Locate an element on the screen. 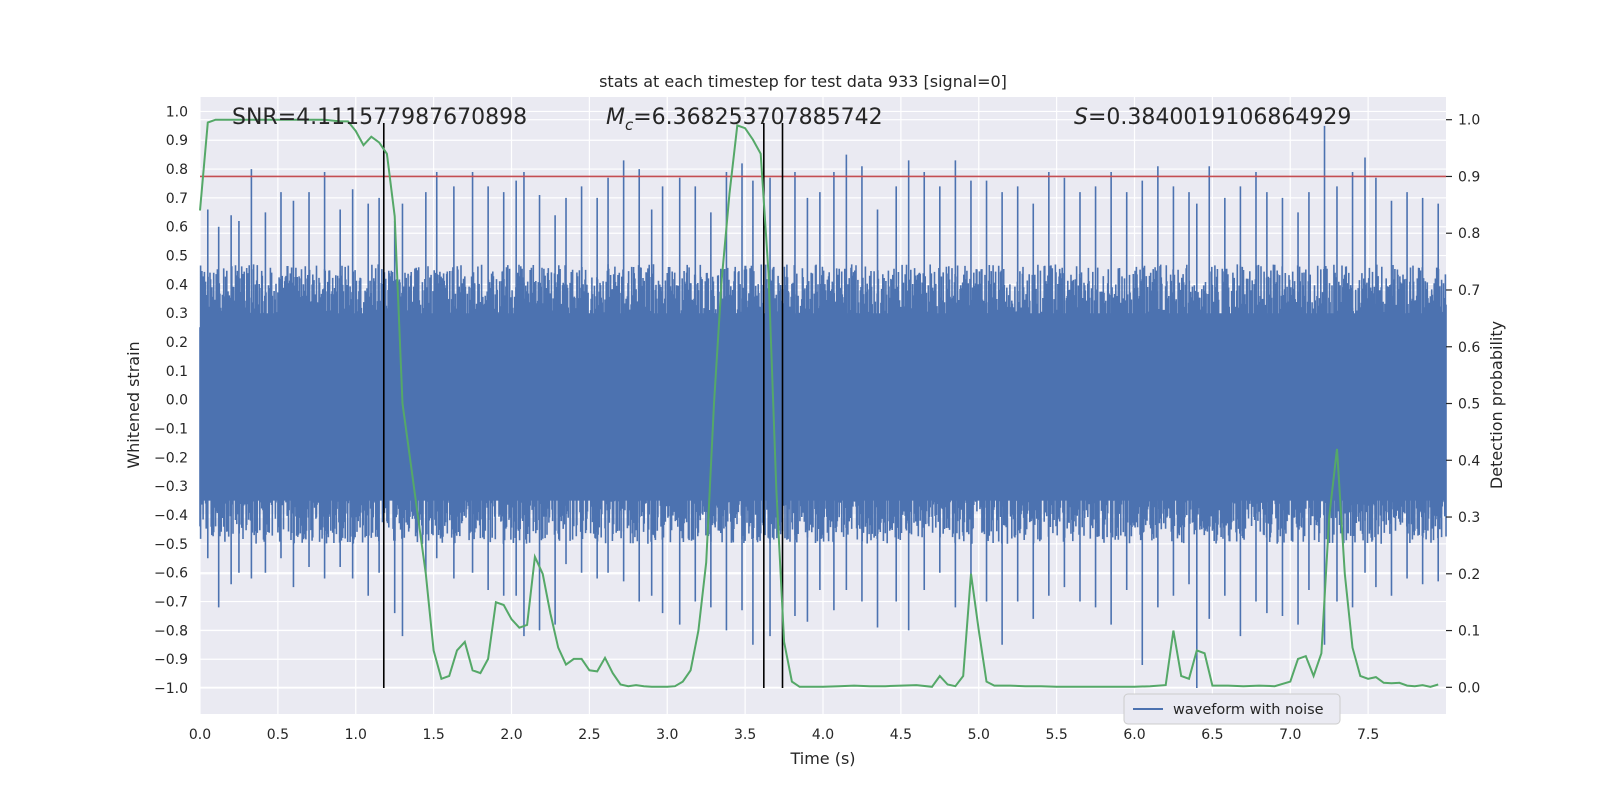  y-tick-label: −0.8 is located at coordinates (171, 631).